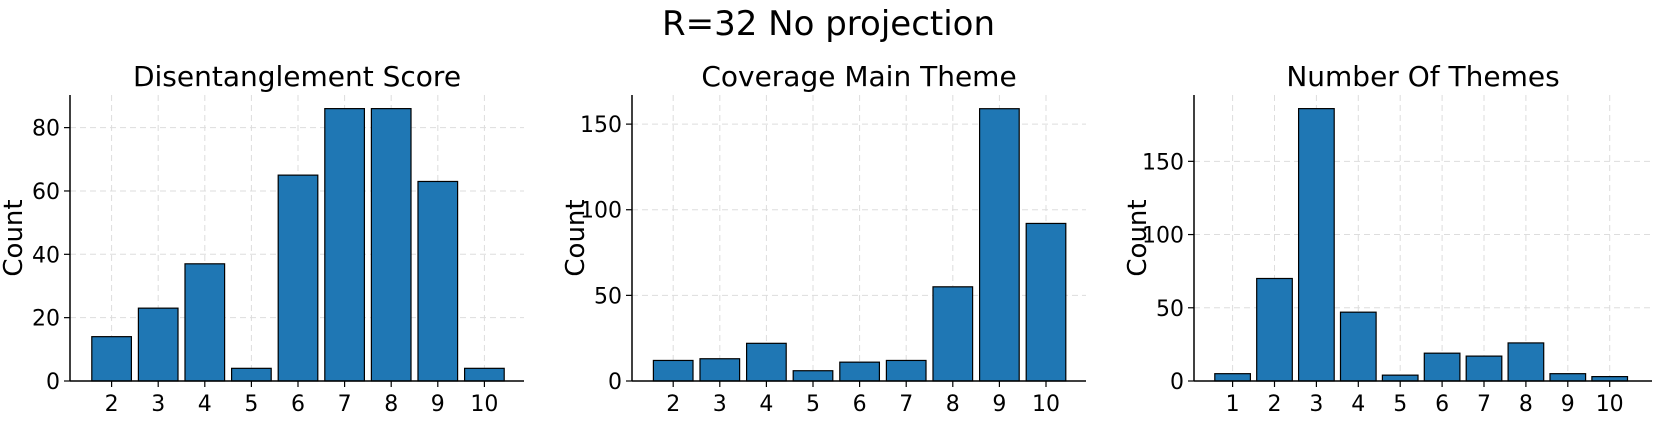 The width and height of the screenshot is (1657, 430). I want to click on x-tick-label: 1, so click(1233, 404).